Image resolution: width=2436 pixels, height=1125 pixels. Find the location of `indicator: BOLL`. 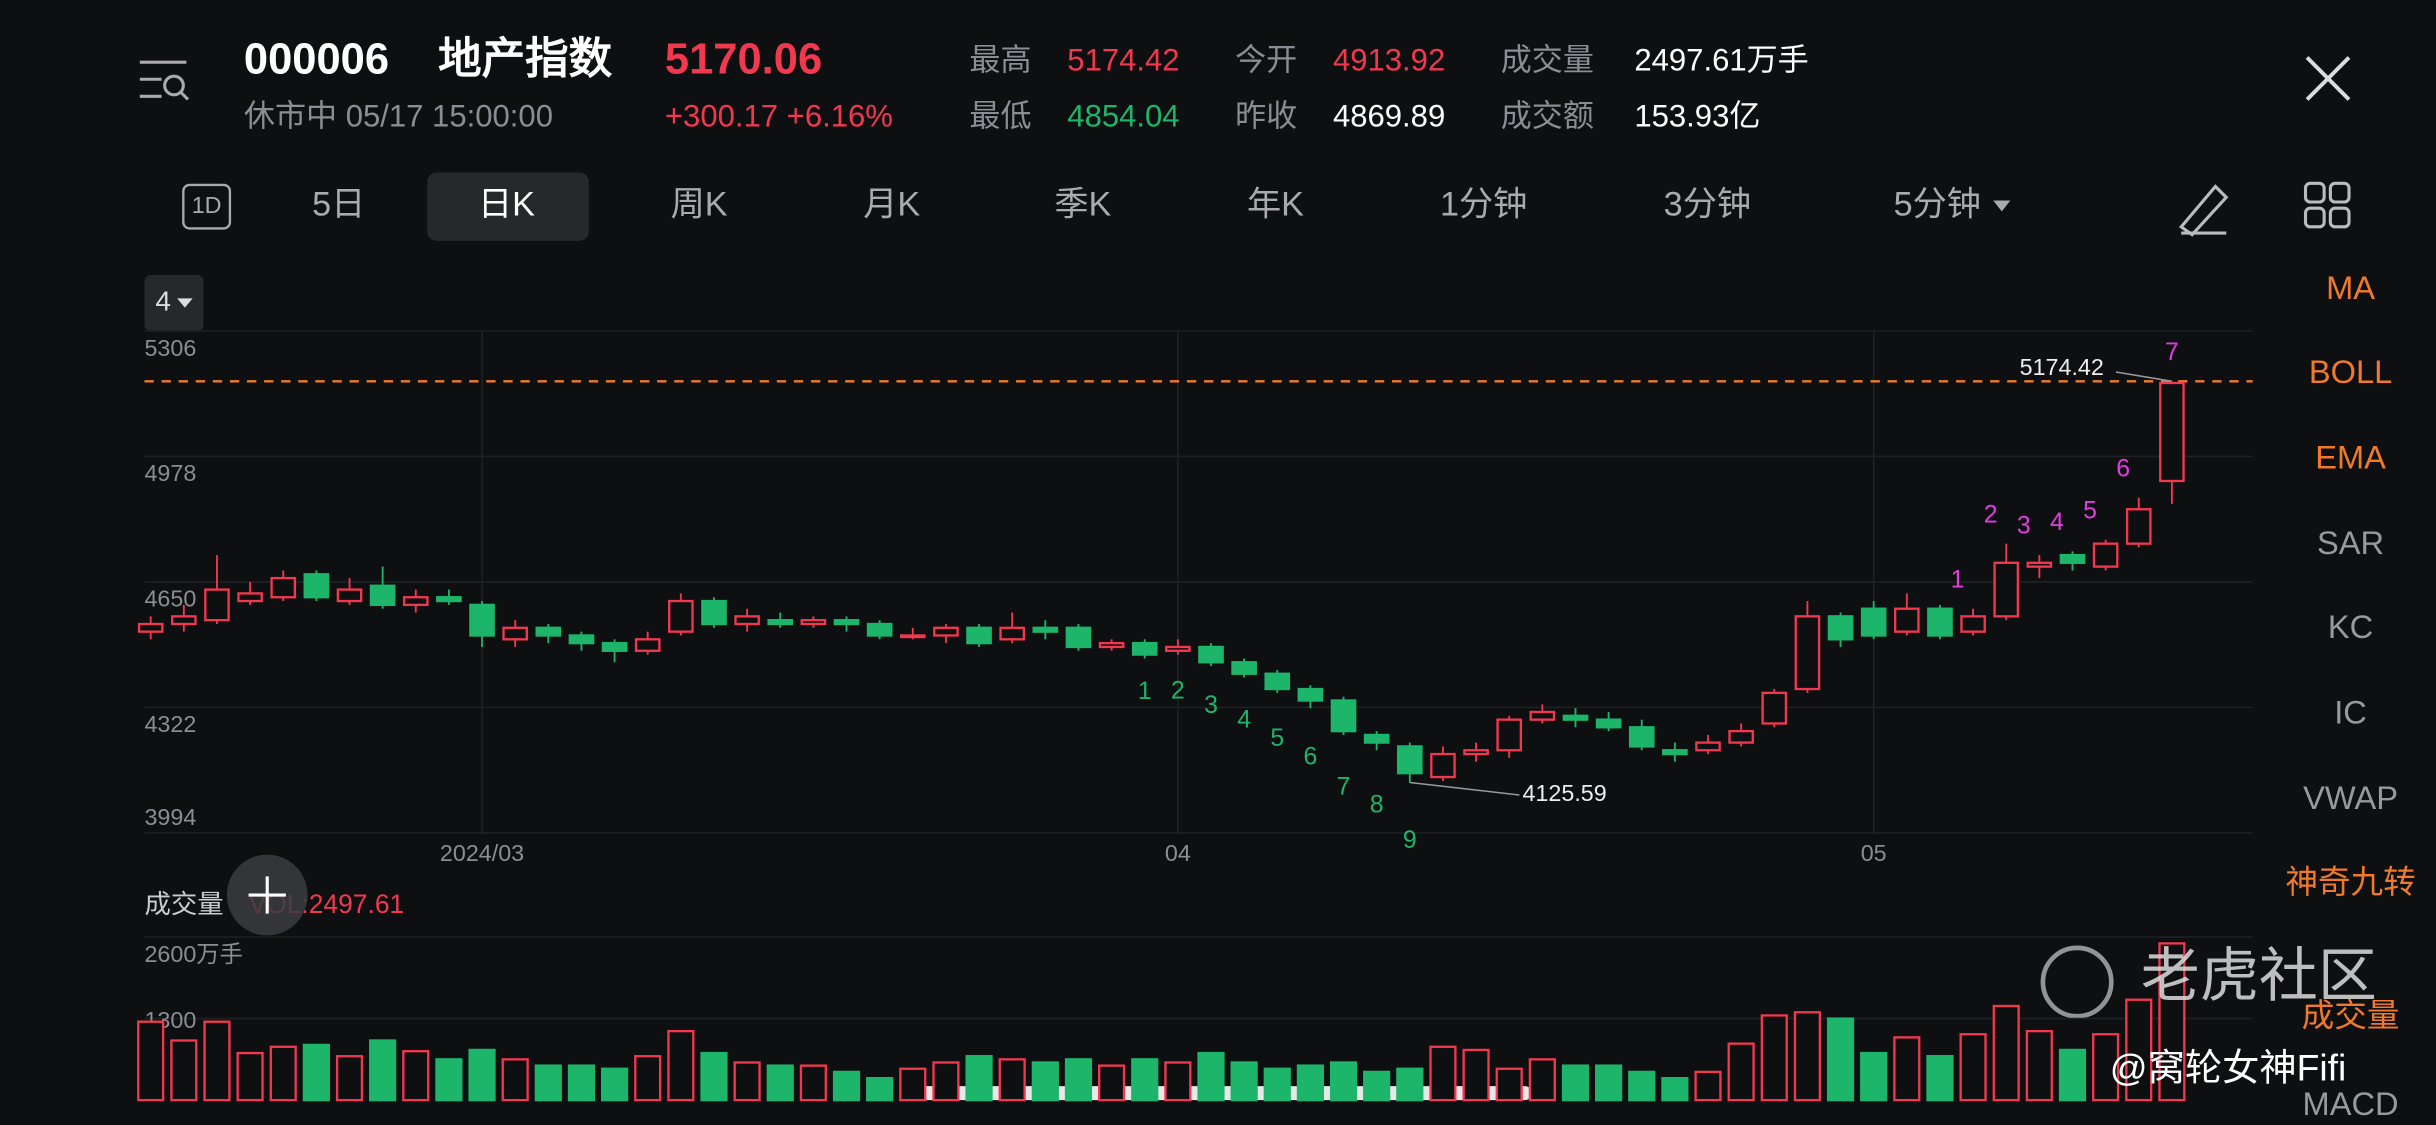

indicator: BOLL is located at coordinates (2350, 371).